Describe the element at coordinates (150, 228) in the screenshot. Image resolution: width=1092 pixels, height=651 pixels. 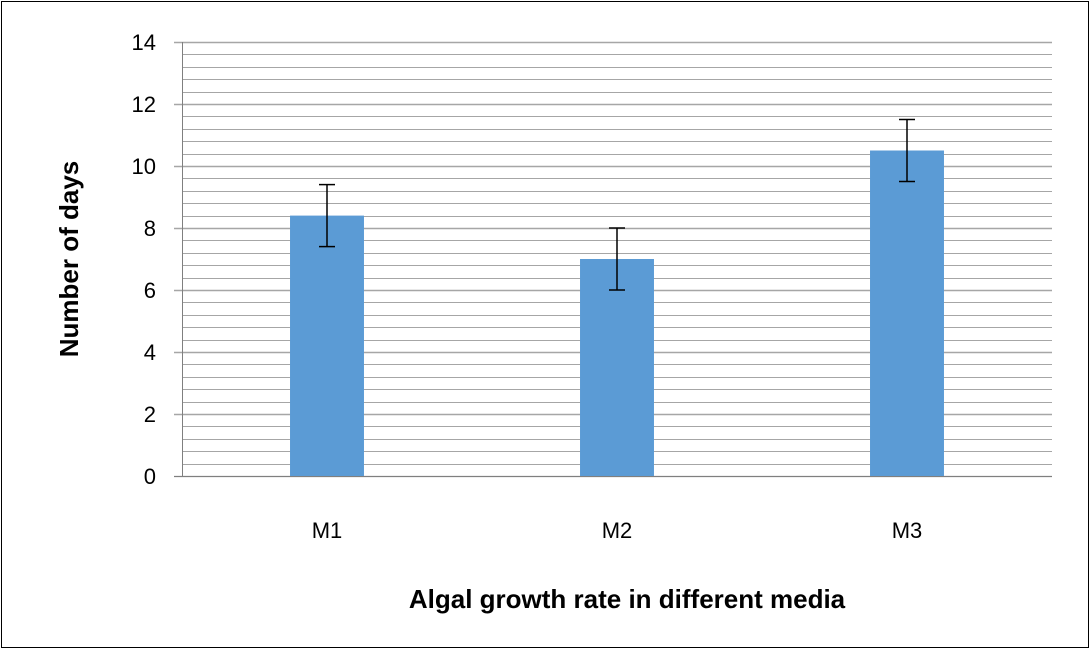
I see `y-tick-label: 8` at that location.